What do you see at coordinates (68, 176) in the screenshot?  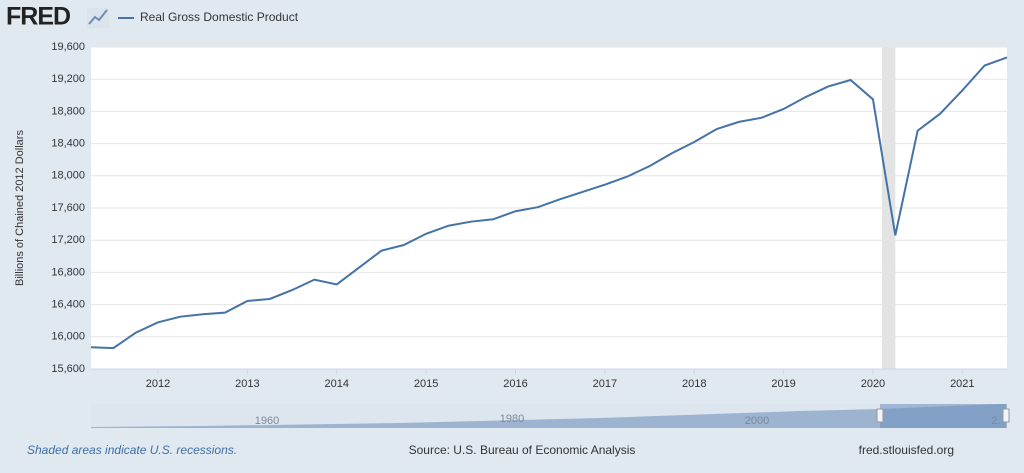 I see `y-tick-label: 18,000` at bounding box center [68, 176].